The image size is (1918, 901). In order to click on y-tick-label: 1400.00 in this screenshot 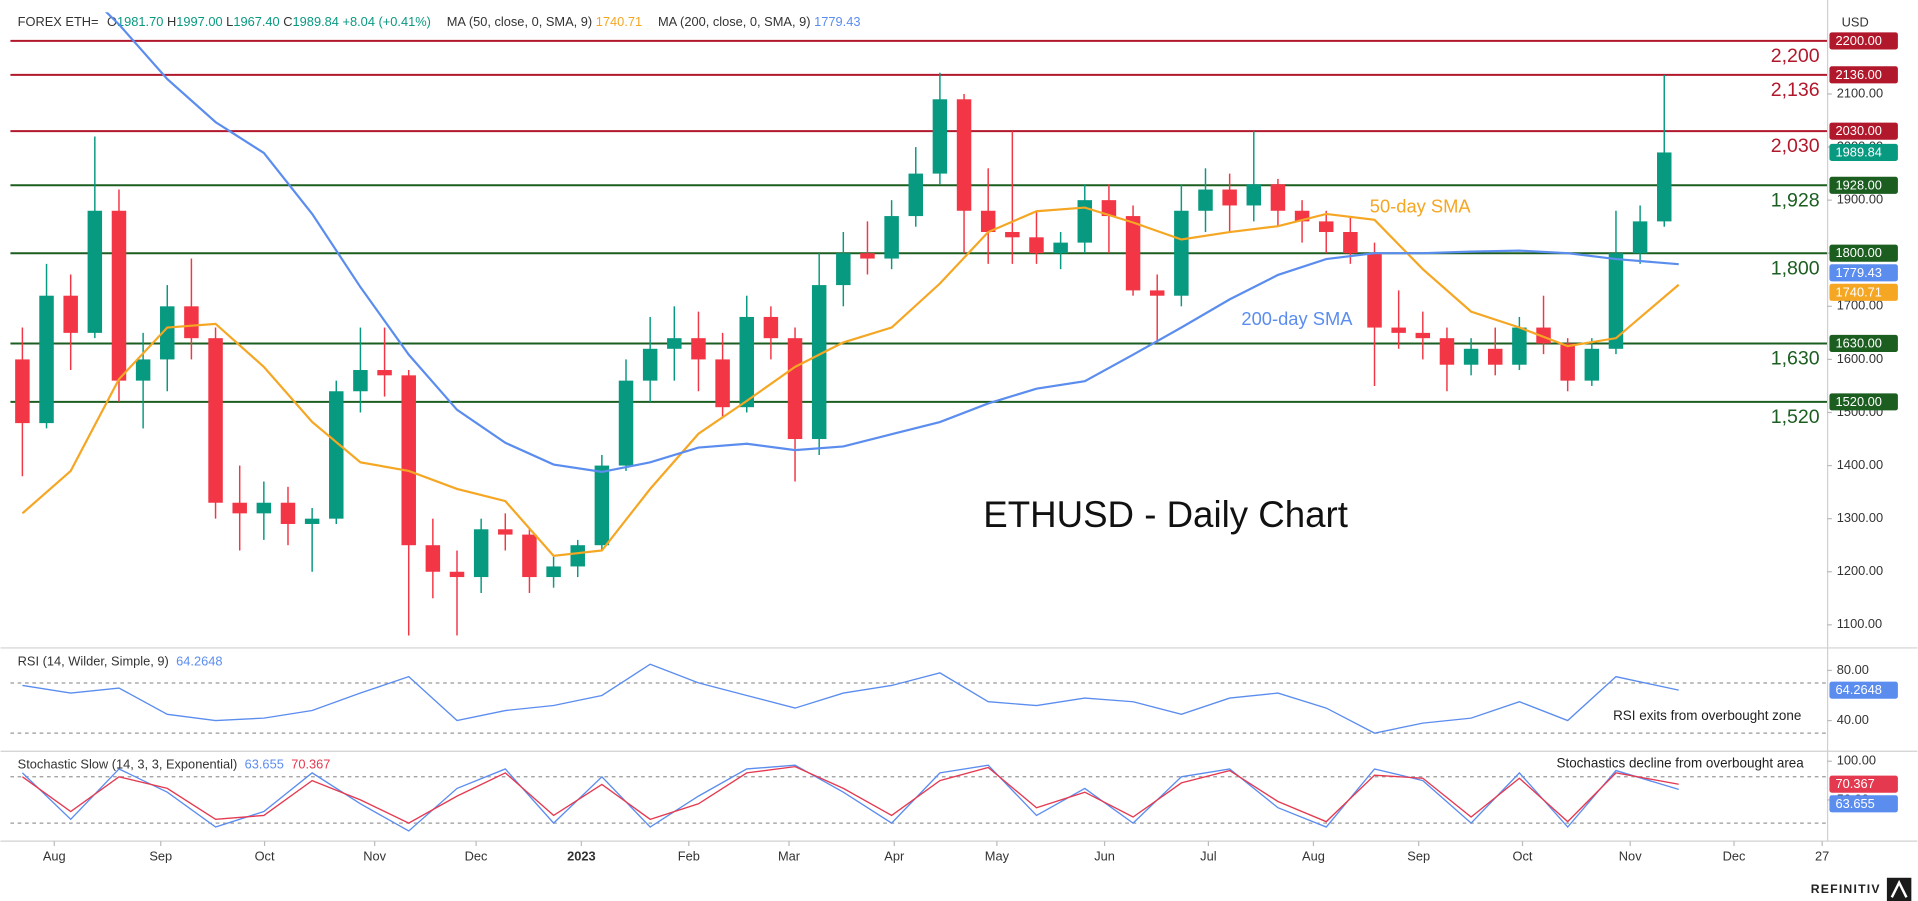, I will do `click(1860, 464)`.